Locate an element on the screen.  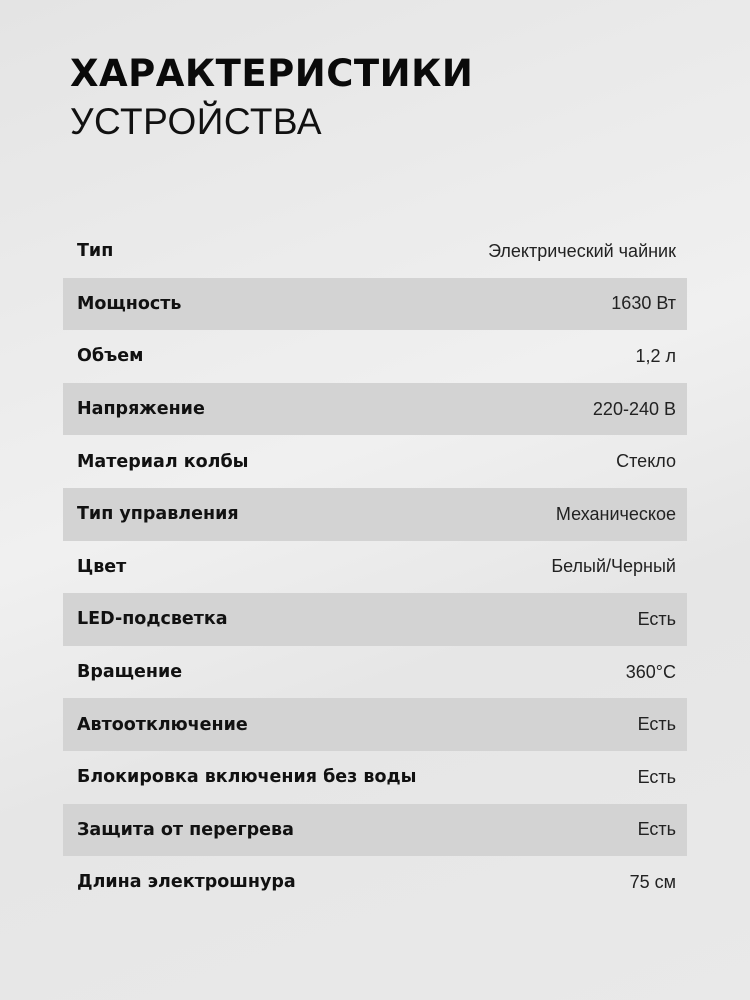
spec-row: Длина электрошнура 75 см is located at coordinates (375, 882).